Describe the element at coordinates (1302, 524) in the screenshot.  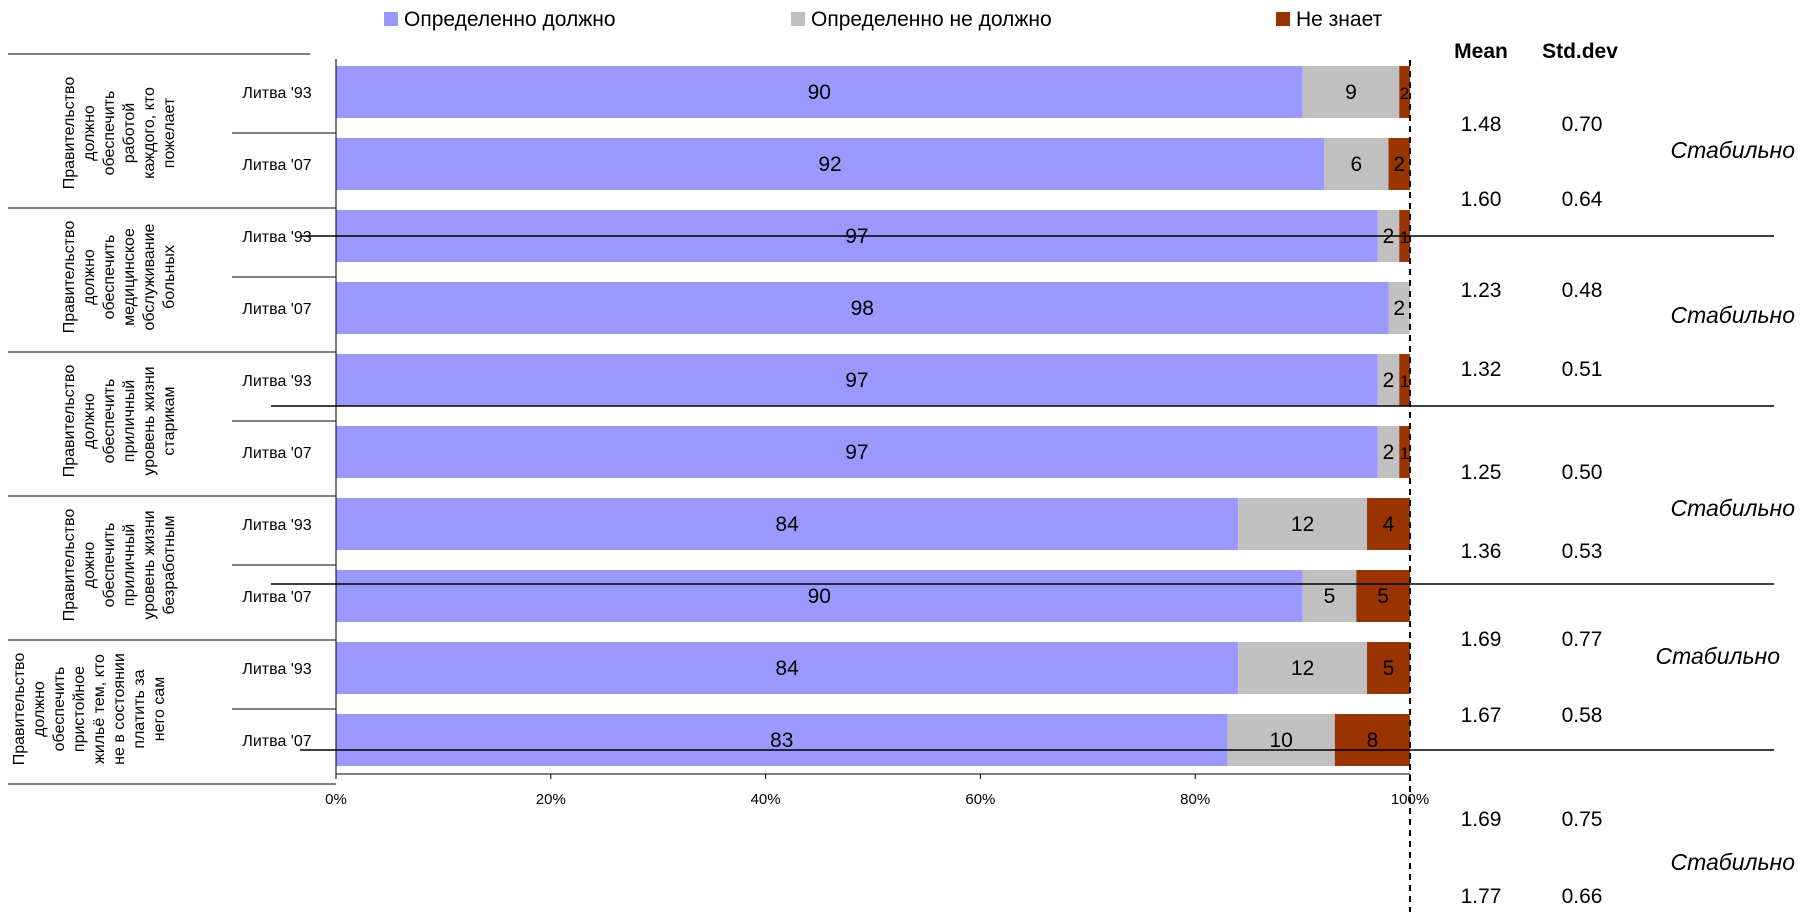
I see `data-label-row7-series2: 12` at that location.